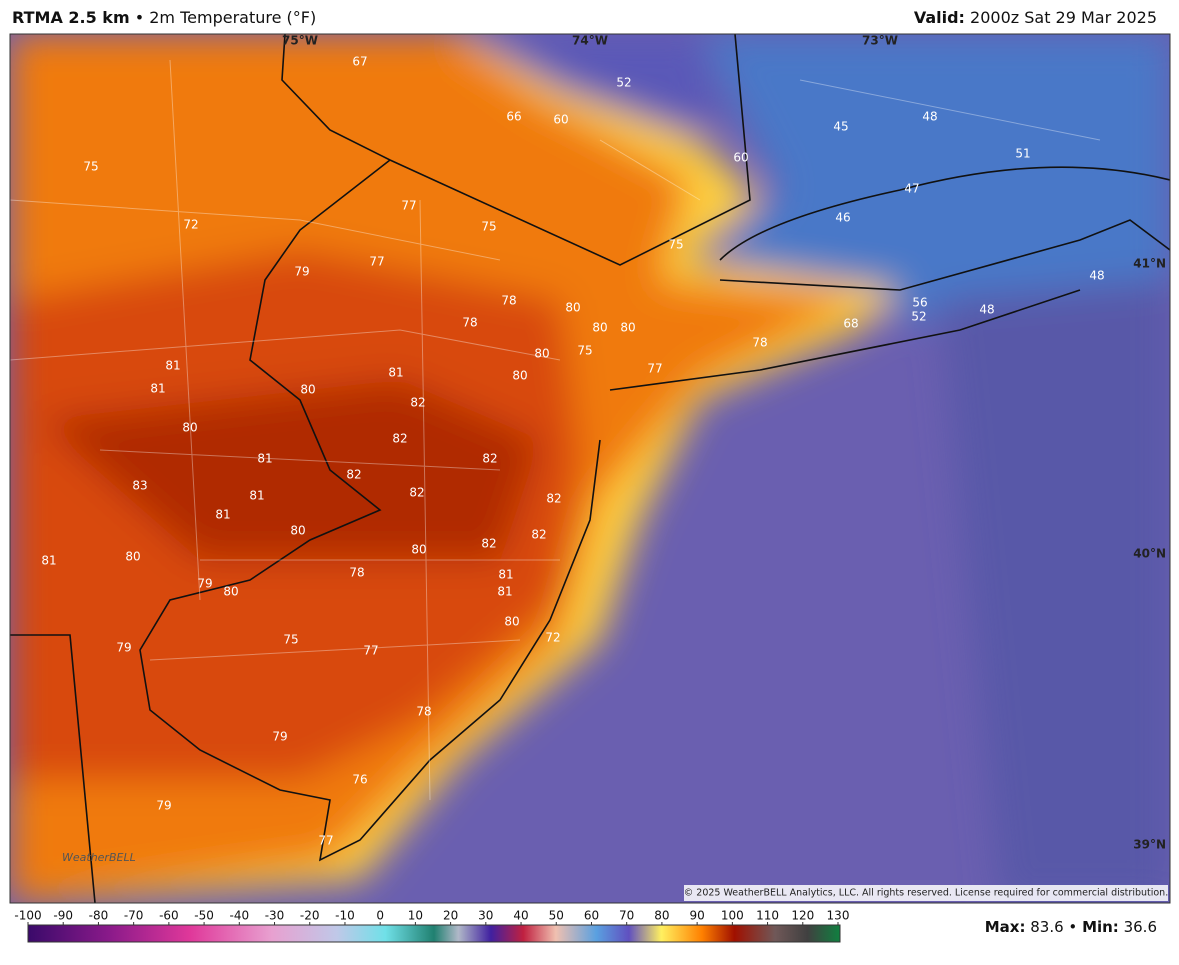 This screenshot has height=965, width=1179. I want to click on colorbar-tick-label: 130, so click(838, 916).